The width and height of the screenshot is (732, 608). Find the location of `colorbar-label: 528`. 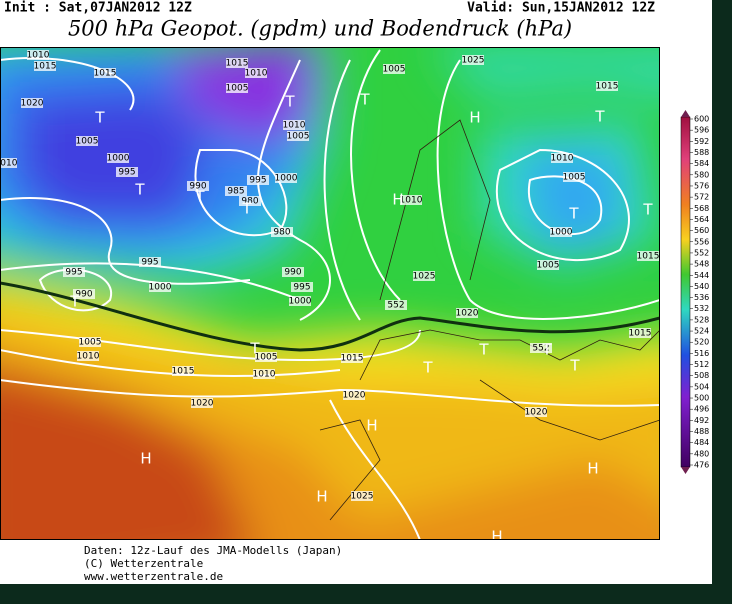

colorbar-label: 528 is located at coordinates (701, 319).